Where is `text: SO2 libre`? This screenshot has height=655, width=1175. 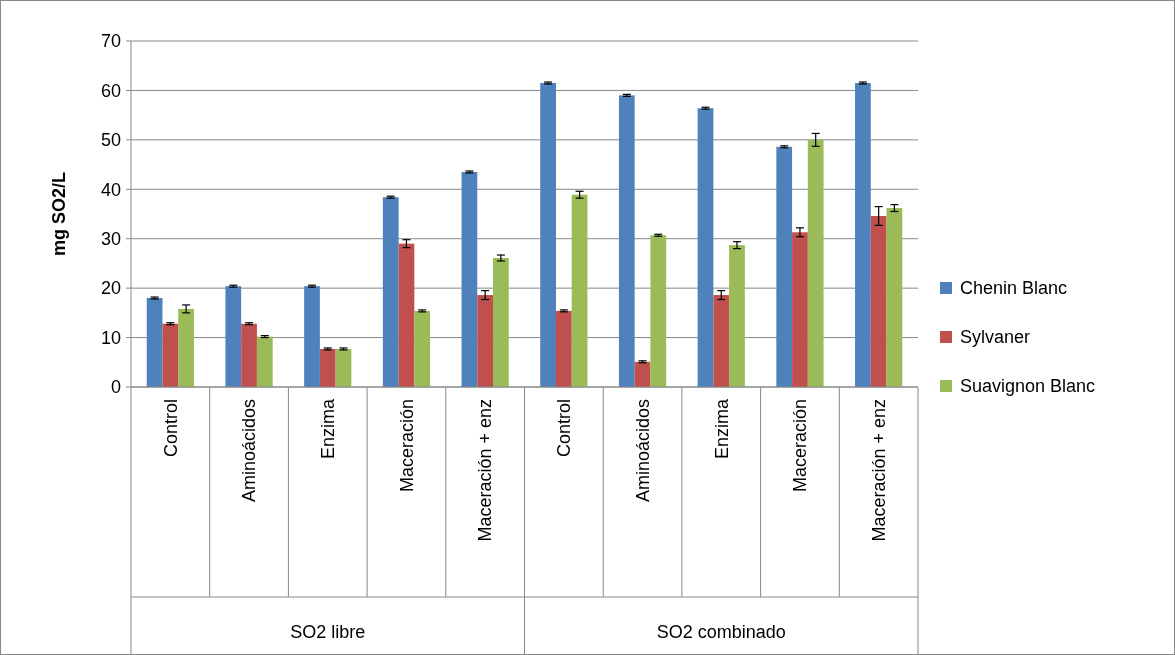 text: SO2 libre is located at coordinates (328, 632).